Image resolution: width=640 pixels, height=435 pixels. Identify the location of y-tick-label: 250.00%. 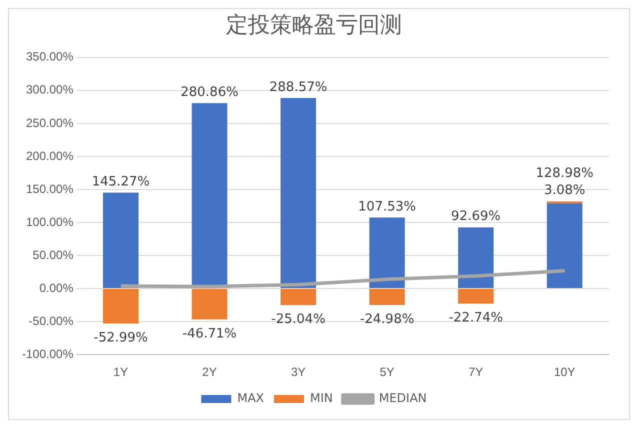
(50, 123).